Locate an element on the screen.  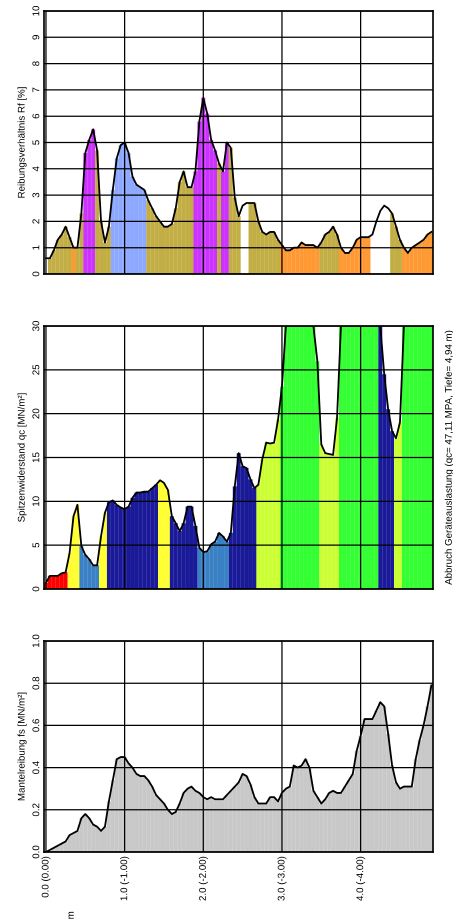
y-axis-title: Reibungsverhältnis Rf [%] is located at coordinates (22, 142).